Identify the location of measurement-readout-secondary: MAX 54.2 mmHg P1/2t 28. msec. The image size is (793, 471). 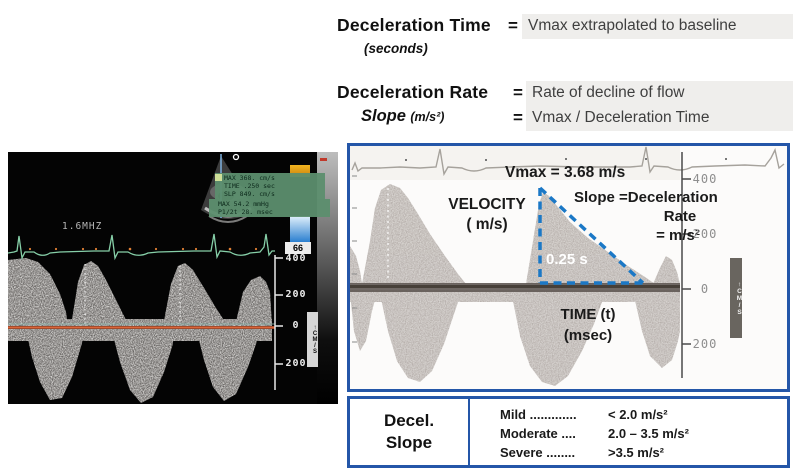
(269, 208).